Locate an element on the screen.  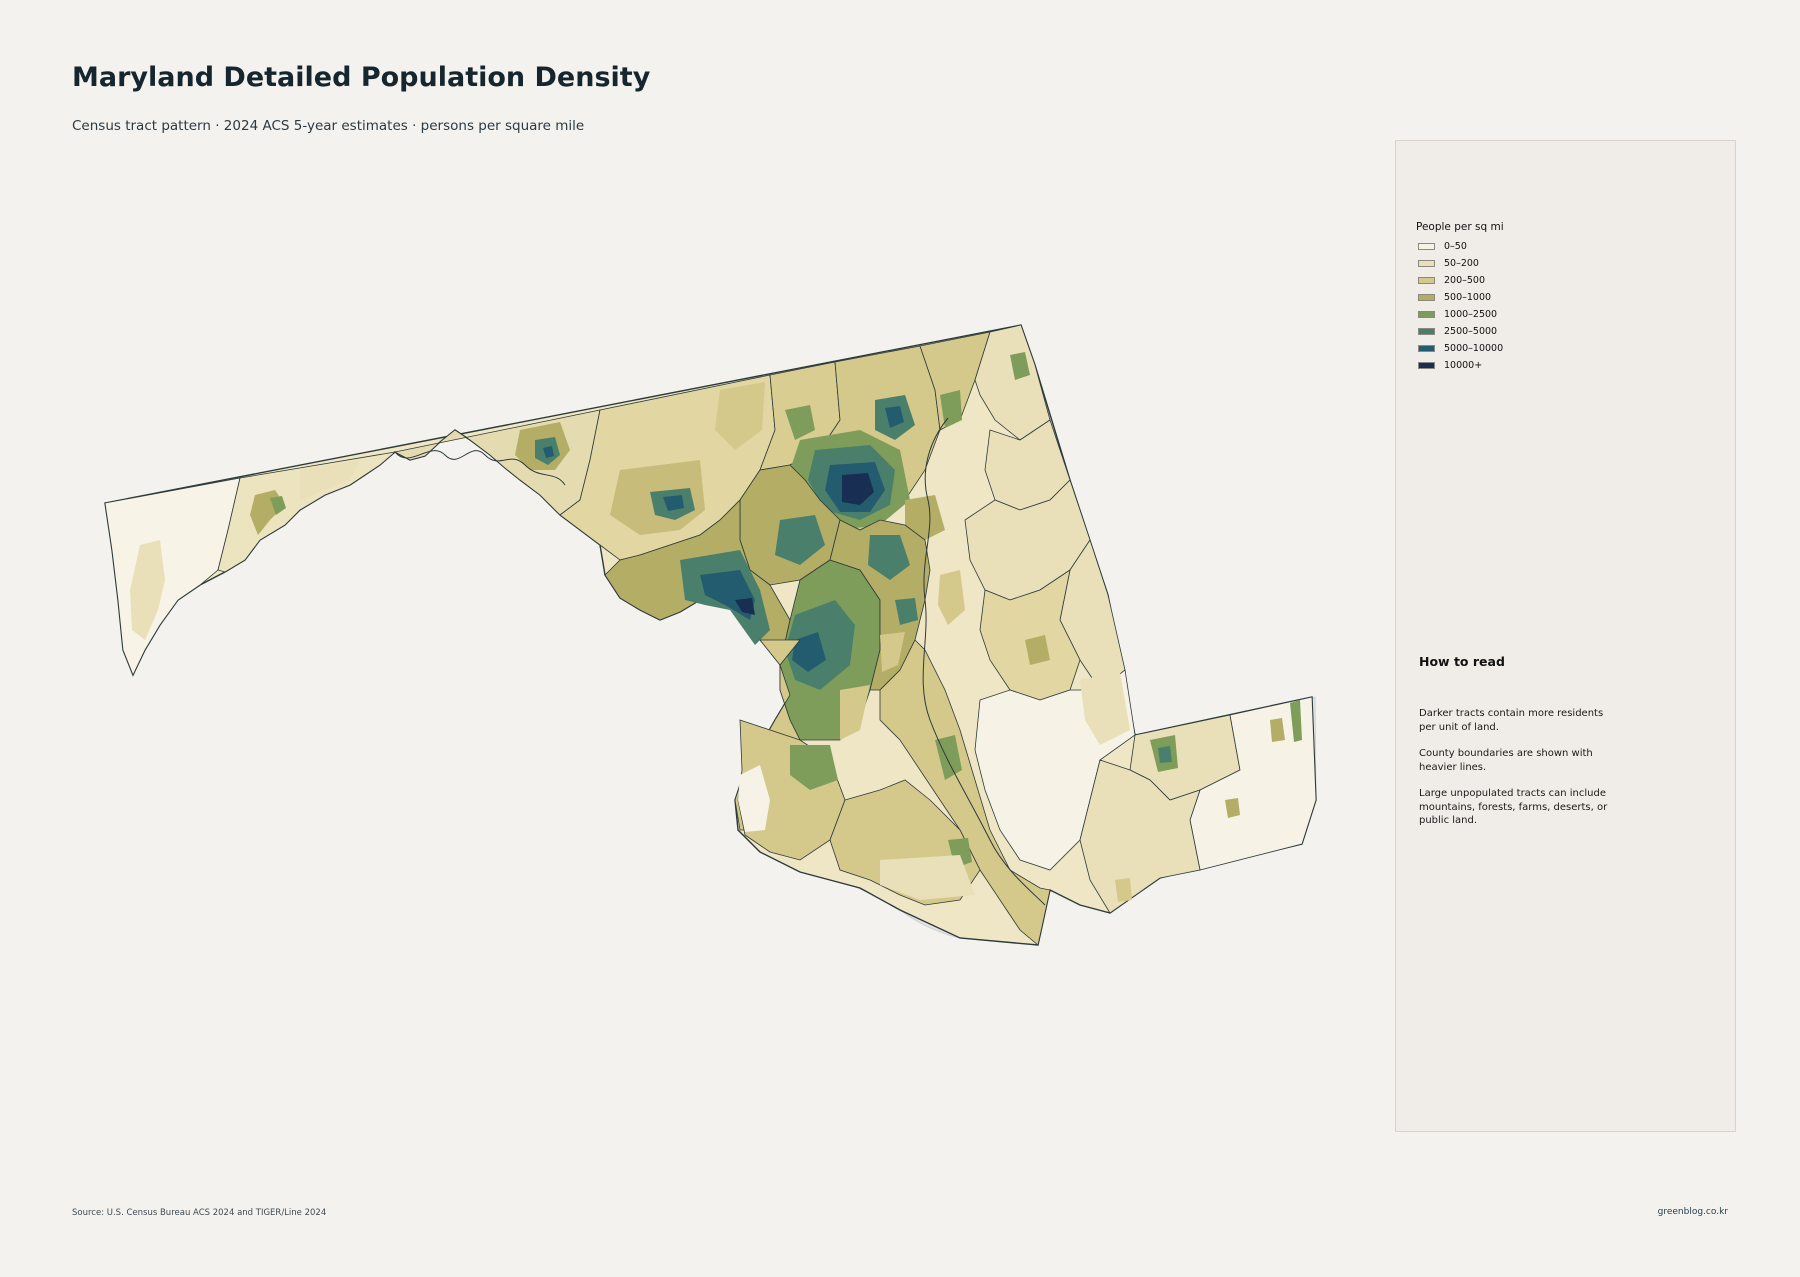
legend-label: 200–500 is located at coordinates (1465, 280).